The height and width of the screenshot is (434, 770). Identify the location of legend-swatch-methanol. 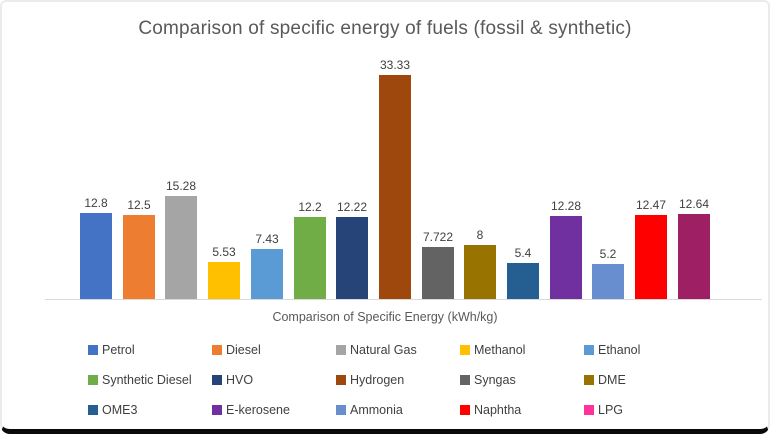
(465, 350).